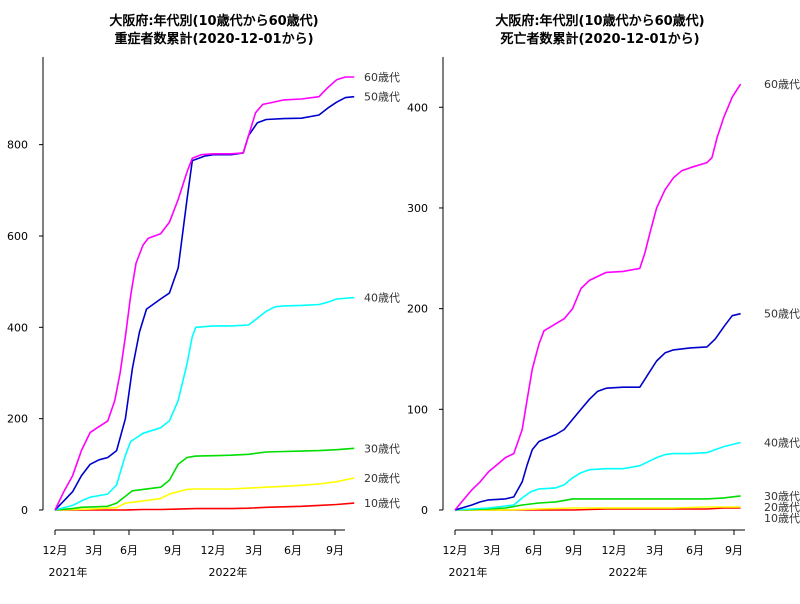  I want to click on chart-title-line2: 重症者数累計(2020-12-01から), so click(213, 39).